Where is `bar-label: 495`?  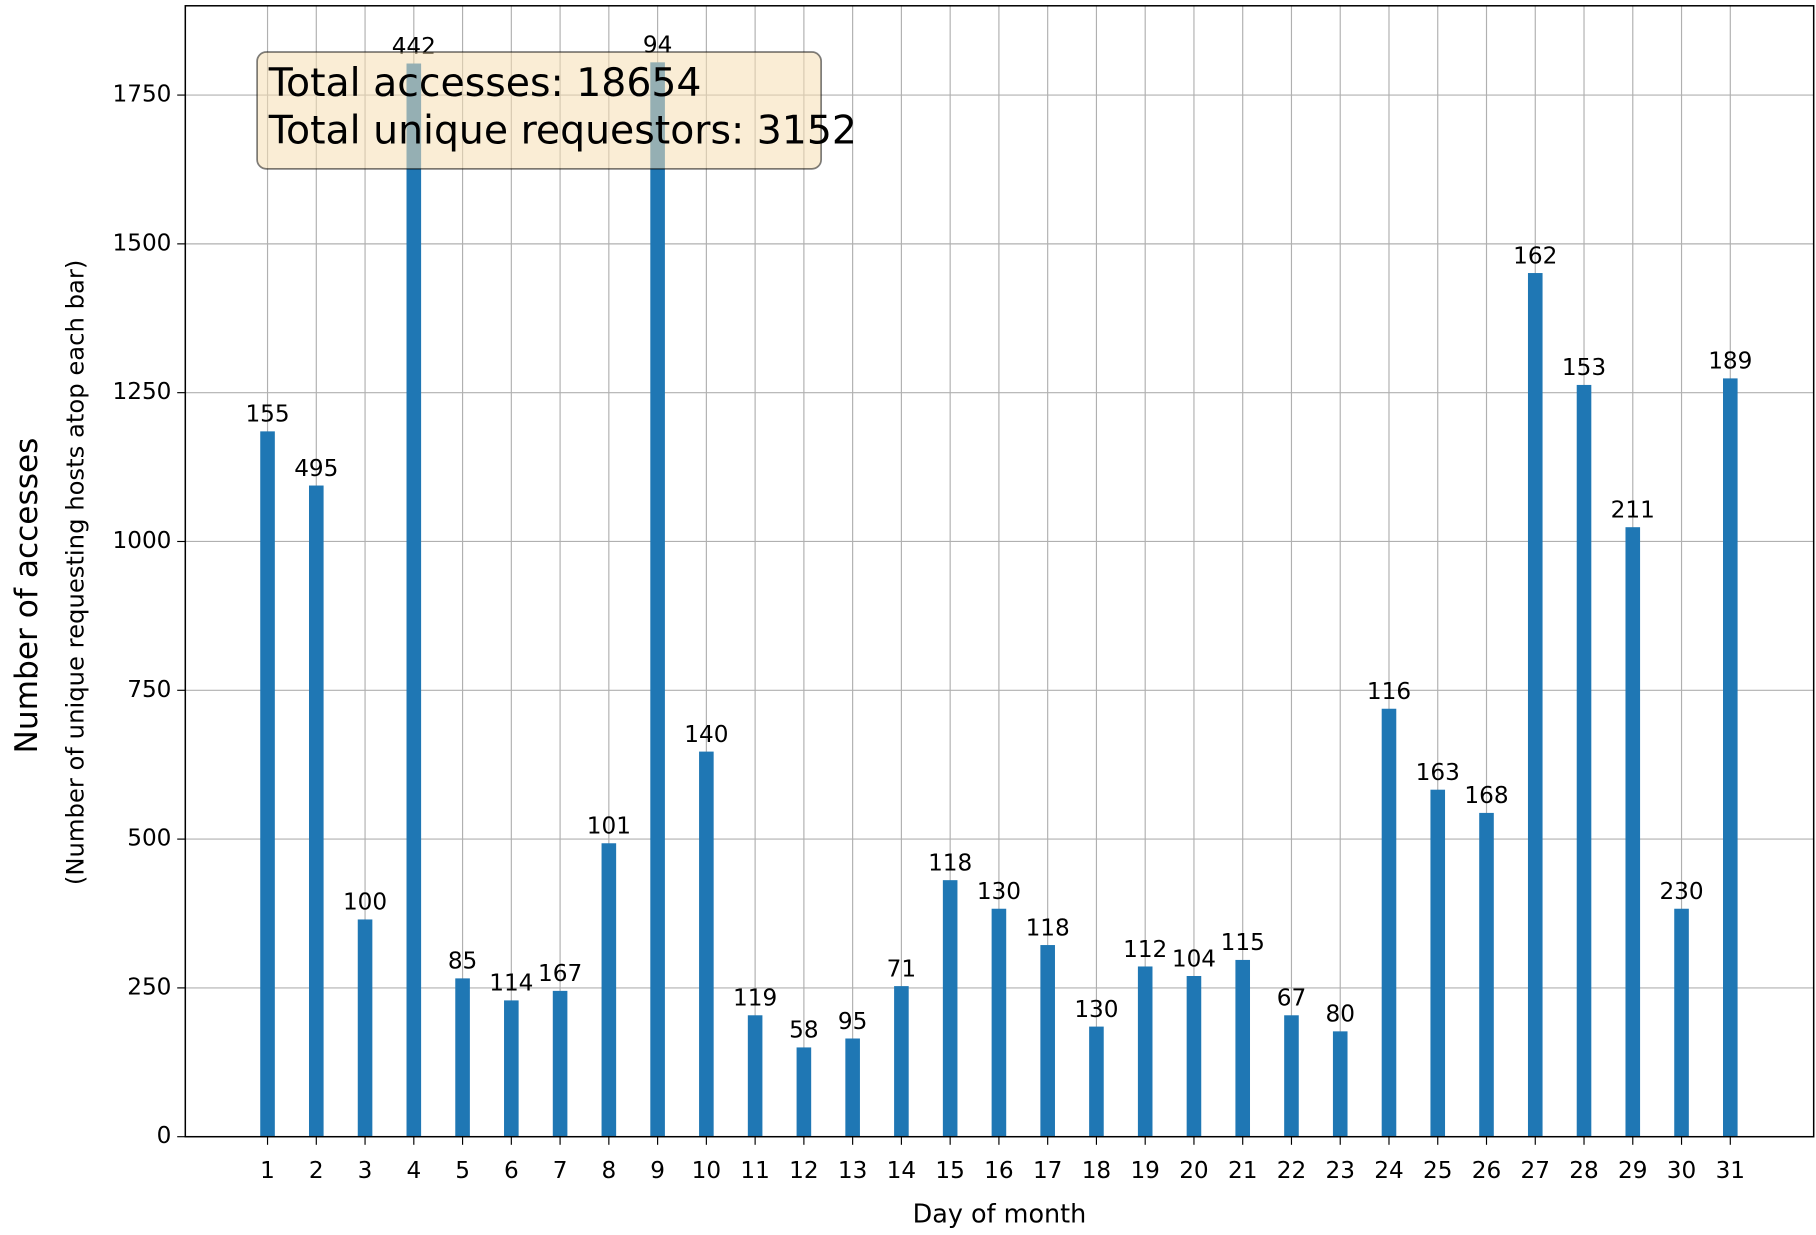
bar-label: 495 is located at coordinates (316, 469).